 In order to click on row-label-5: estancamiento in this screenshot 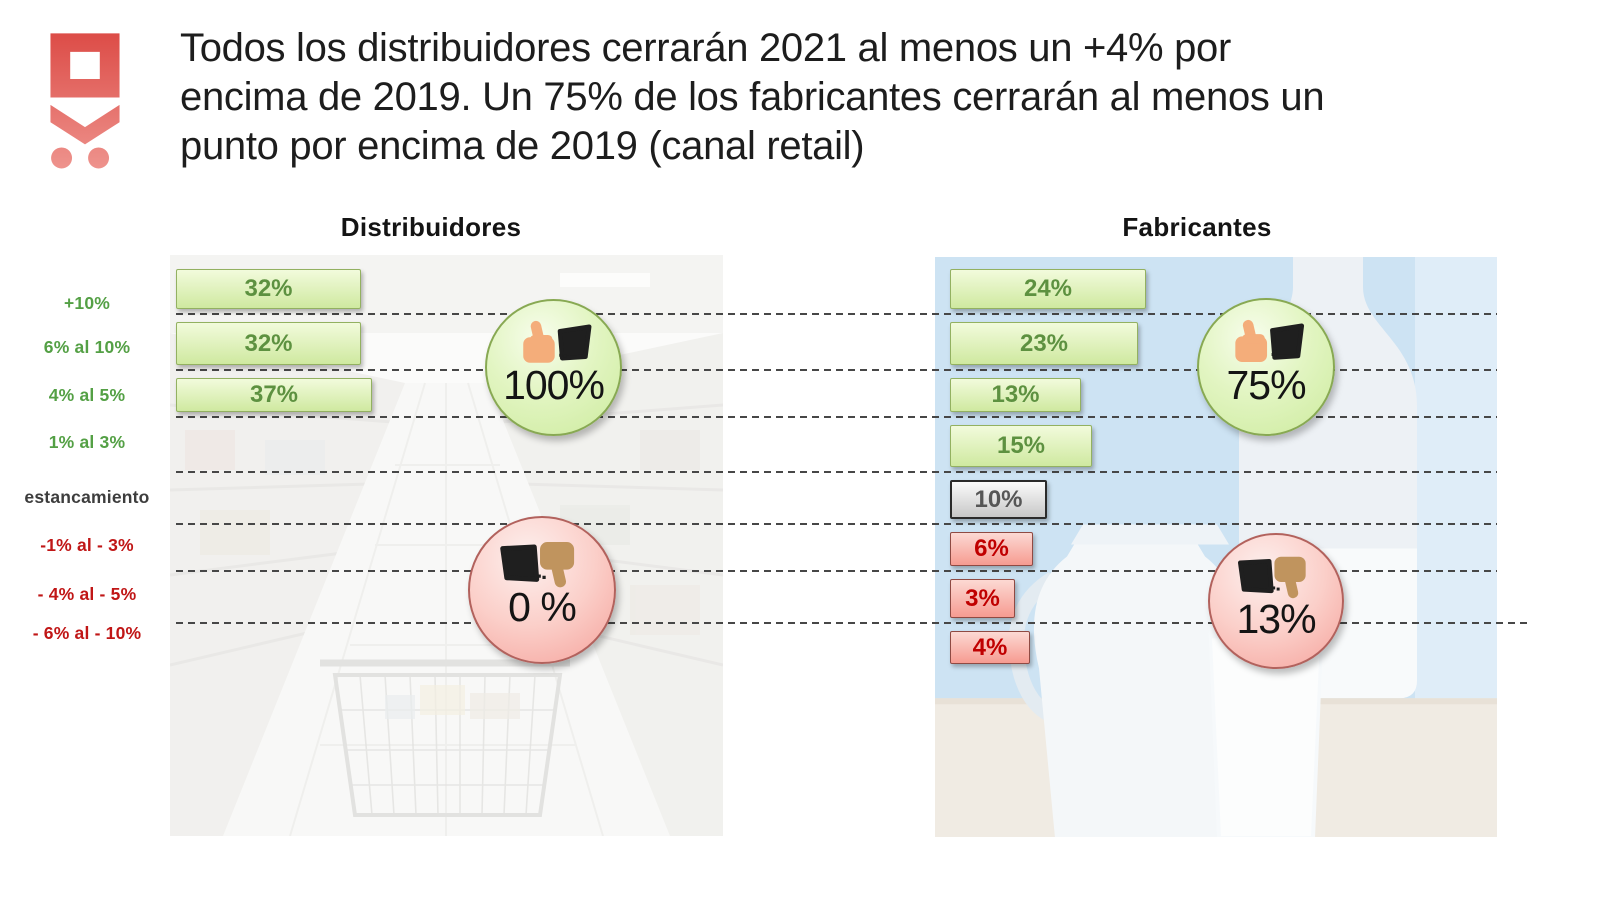, I will do `click(87, 497)`.